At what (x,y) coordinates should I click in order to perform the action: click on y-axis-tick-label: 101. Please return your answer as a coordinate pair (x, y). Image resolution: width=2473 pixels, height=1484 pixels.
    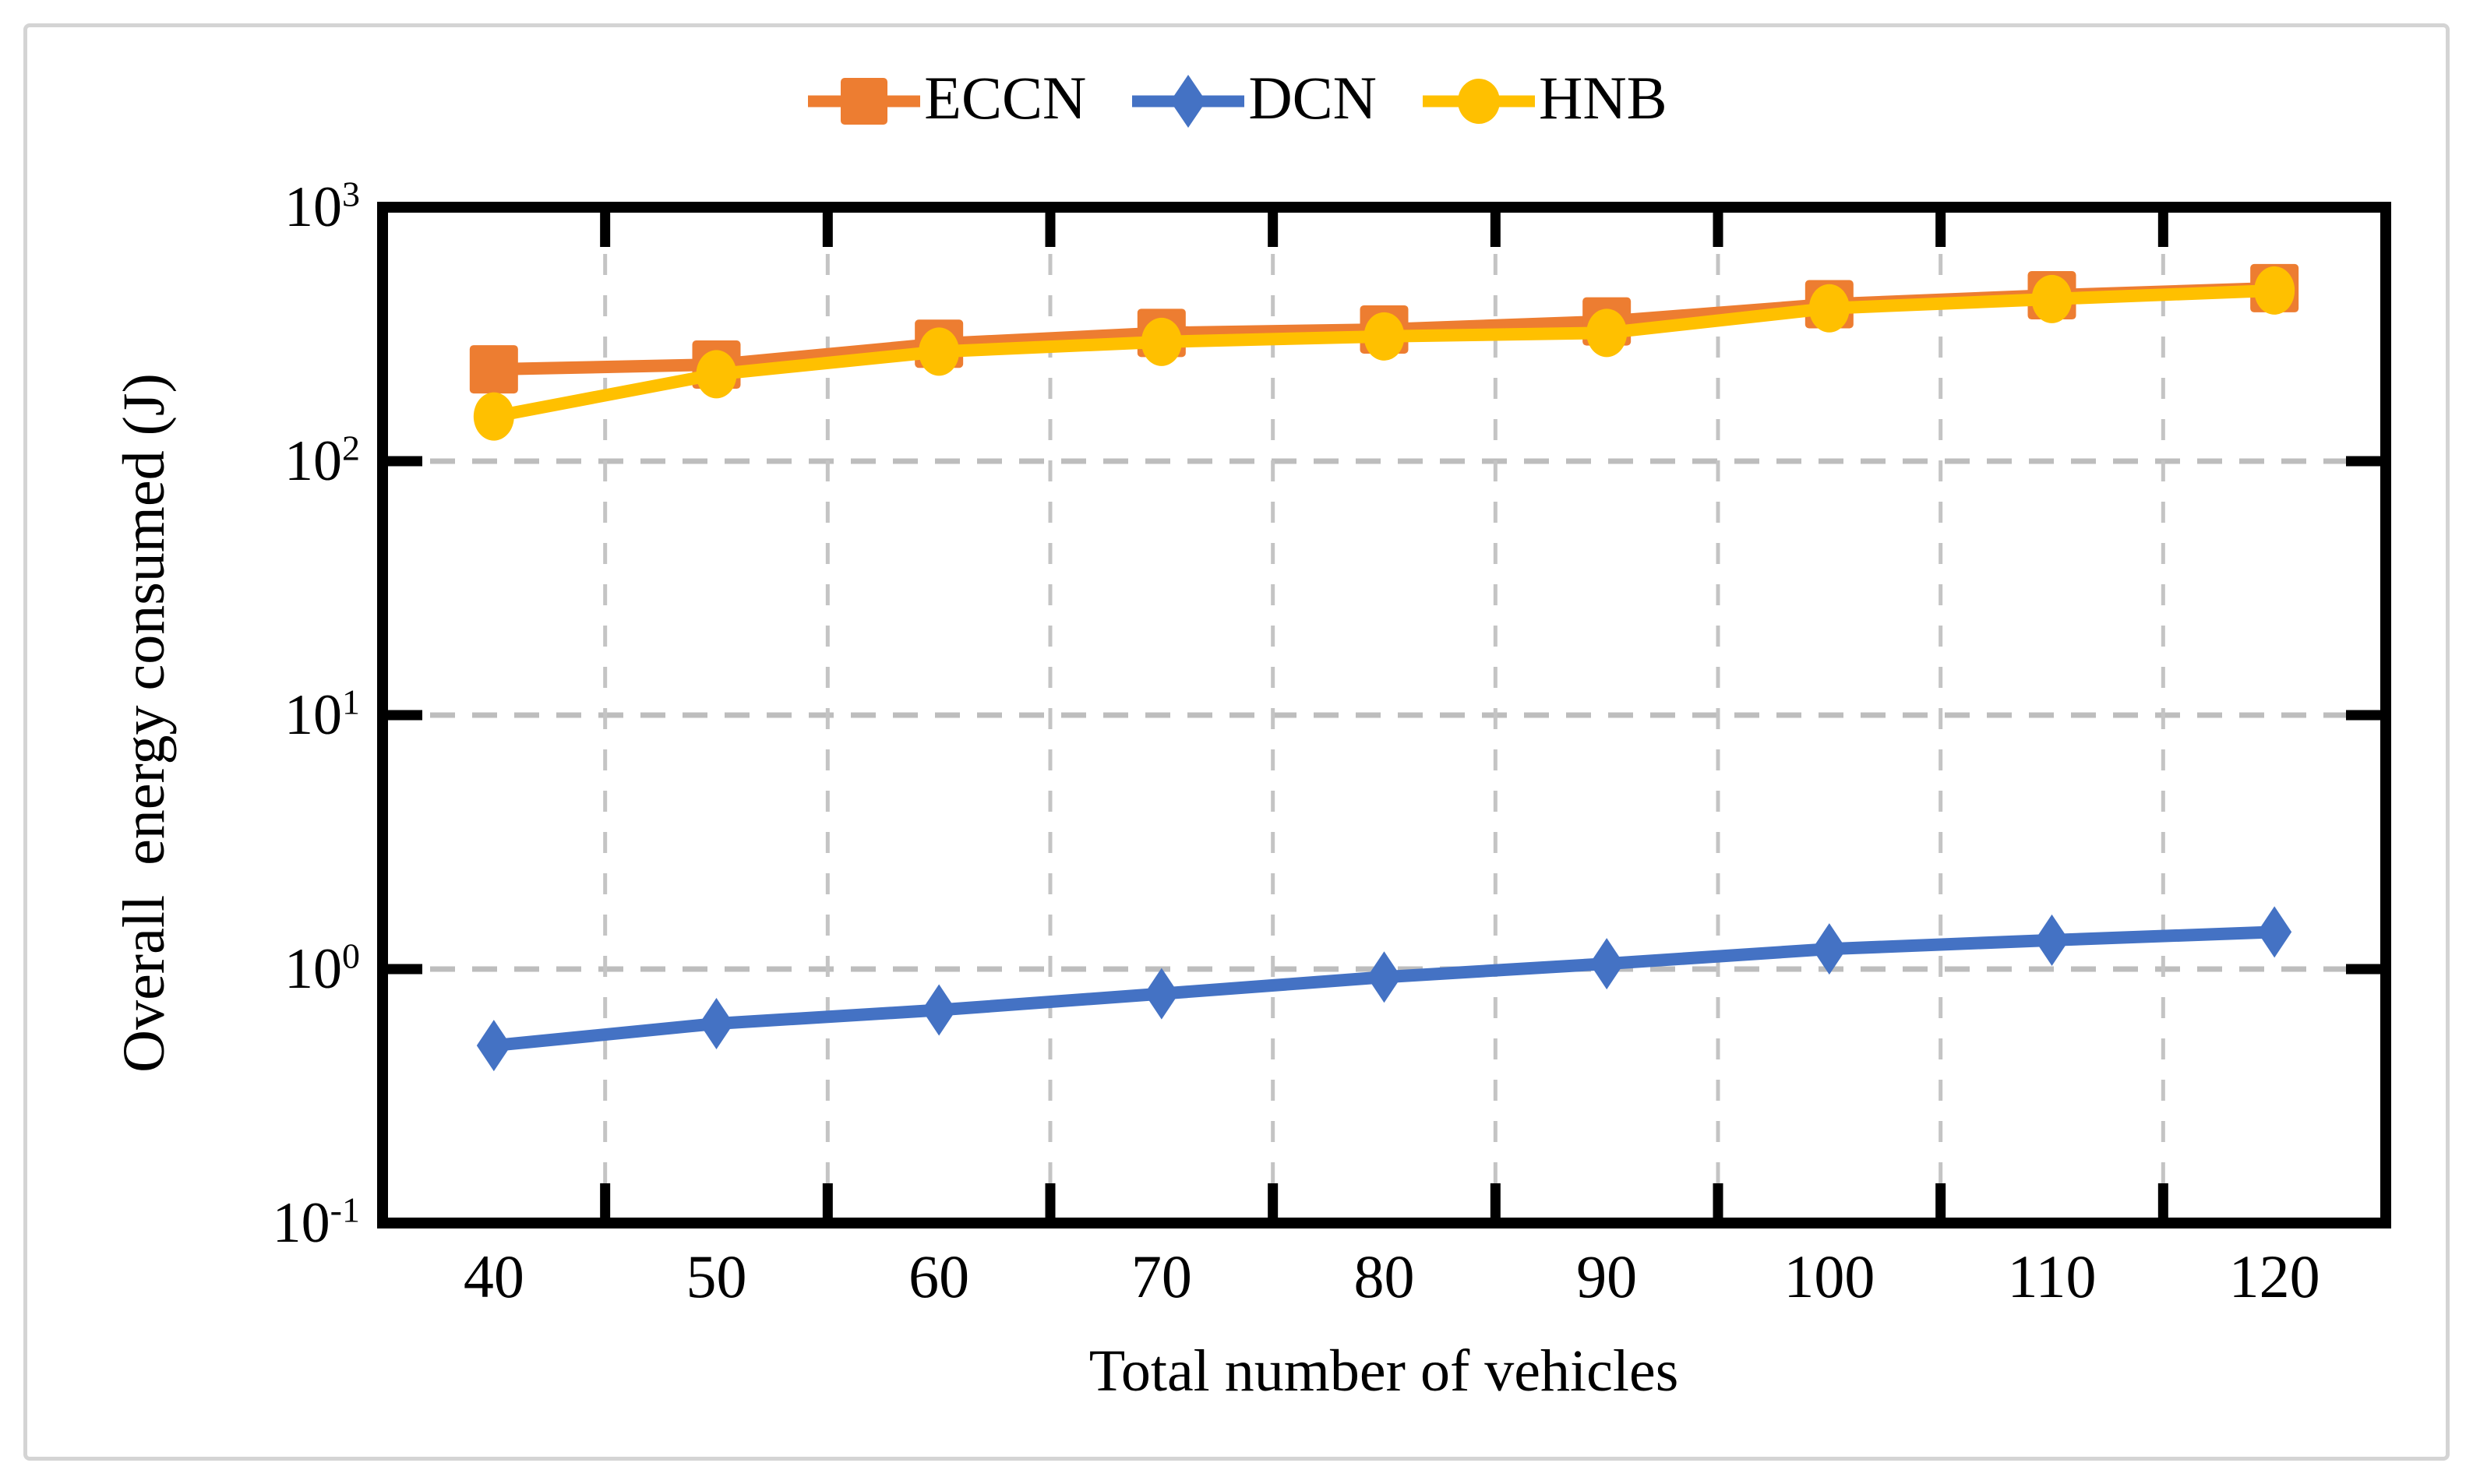
    Looking at the image, I should click on (180, 715).